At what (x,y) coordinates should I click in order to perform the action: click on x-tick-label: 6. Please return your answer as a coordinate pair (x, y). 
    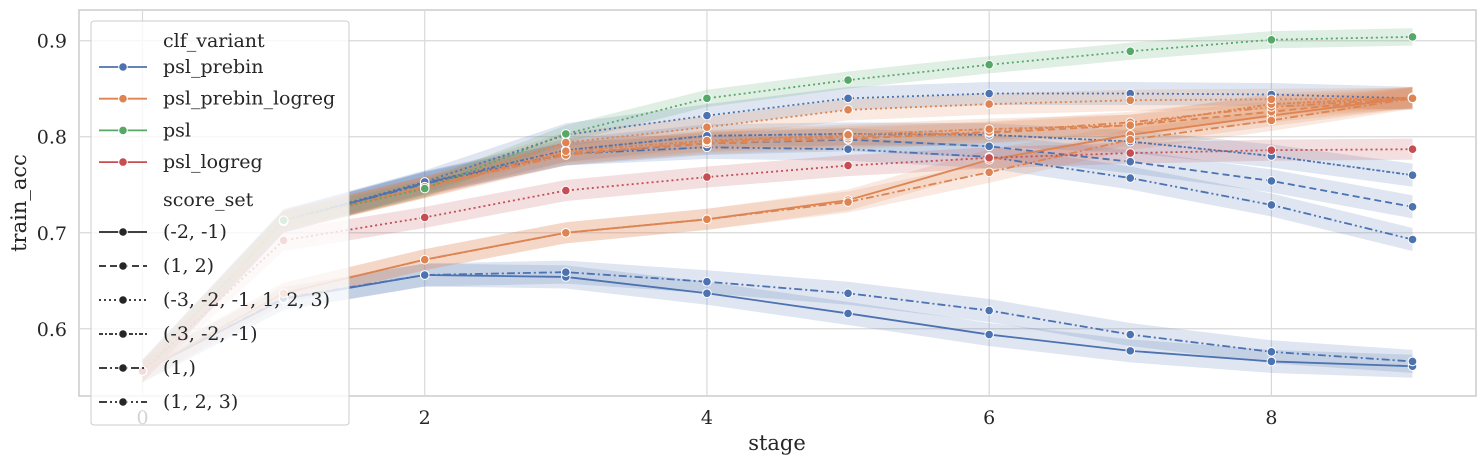
    Looking at the image, I should click on (989, 418).